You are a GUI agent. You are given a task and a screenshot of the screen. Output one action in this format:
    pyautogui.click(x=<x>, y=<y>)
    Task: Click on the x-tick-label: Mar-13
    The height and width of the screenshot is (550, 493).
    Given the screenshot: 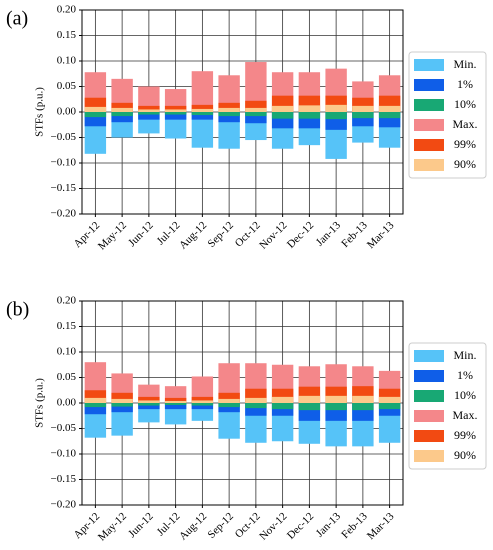 What is the action you would take?
    pyautogui.click(x=381, y=526)
    